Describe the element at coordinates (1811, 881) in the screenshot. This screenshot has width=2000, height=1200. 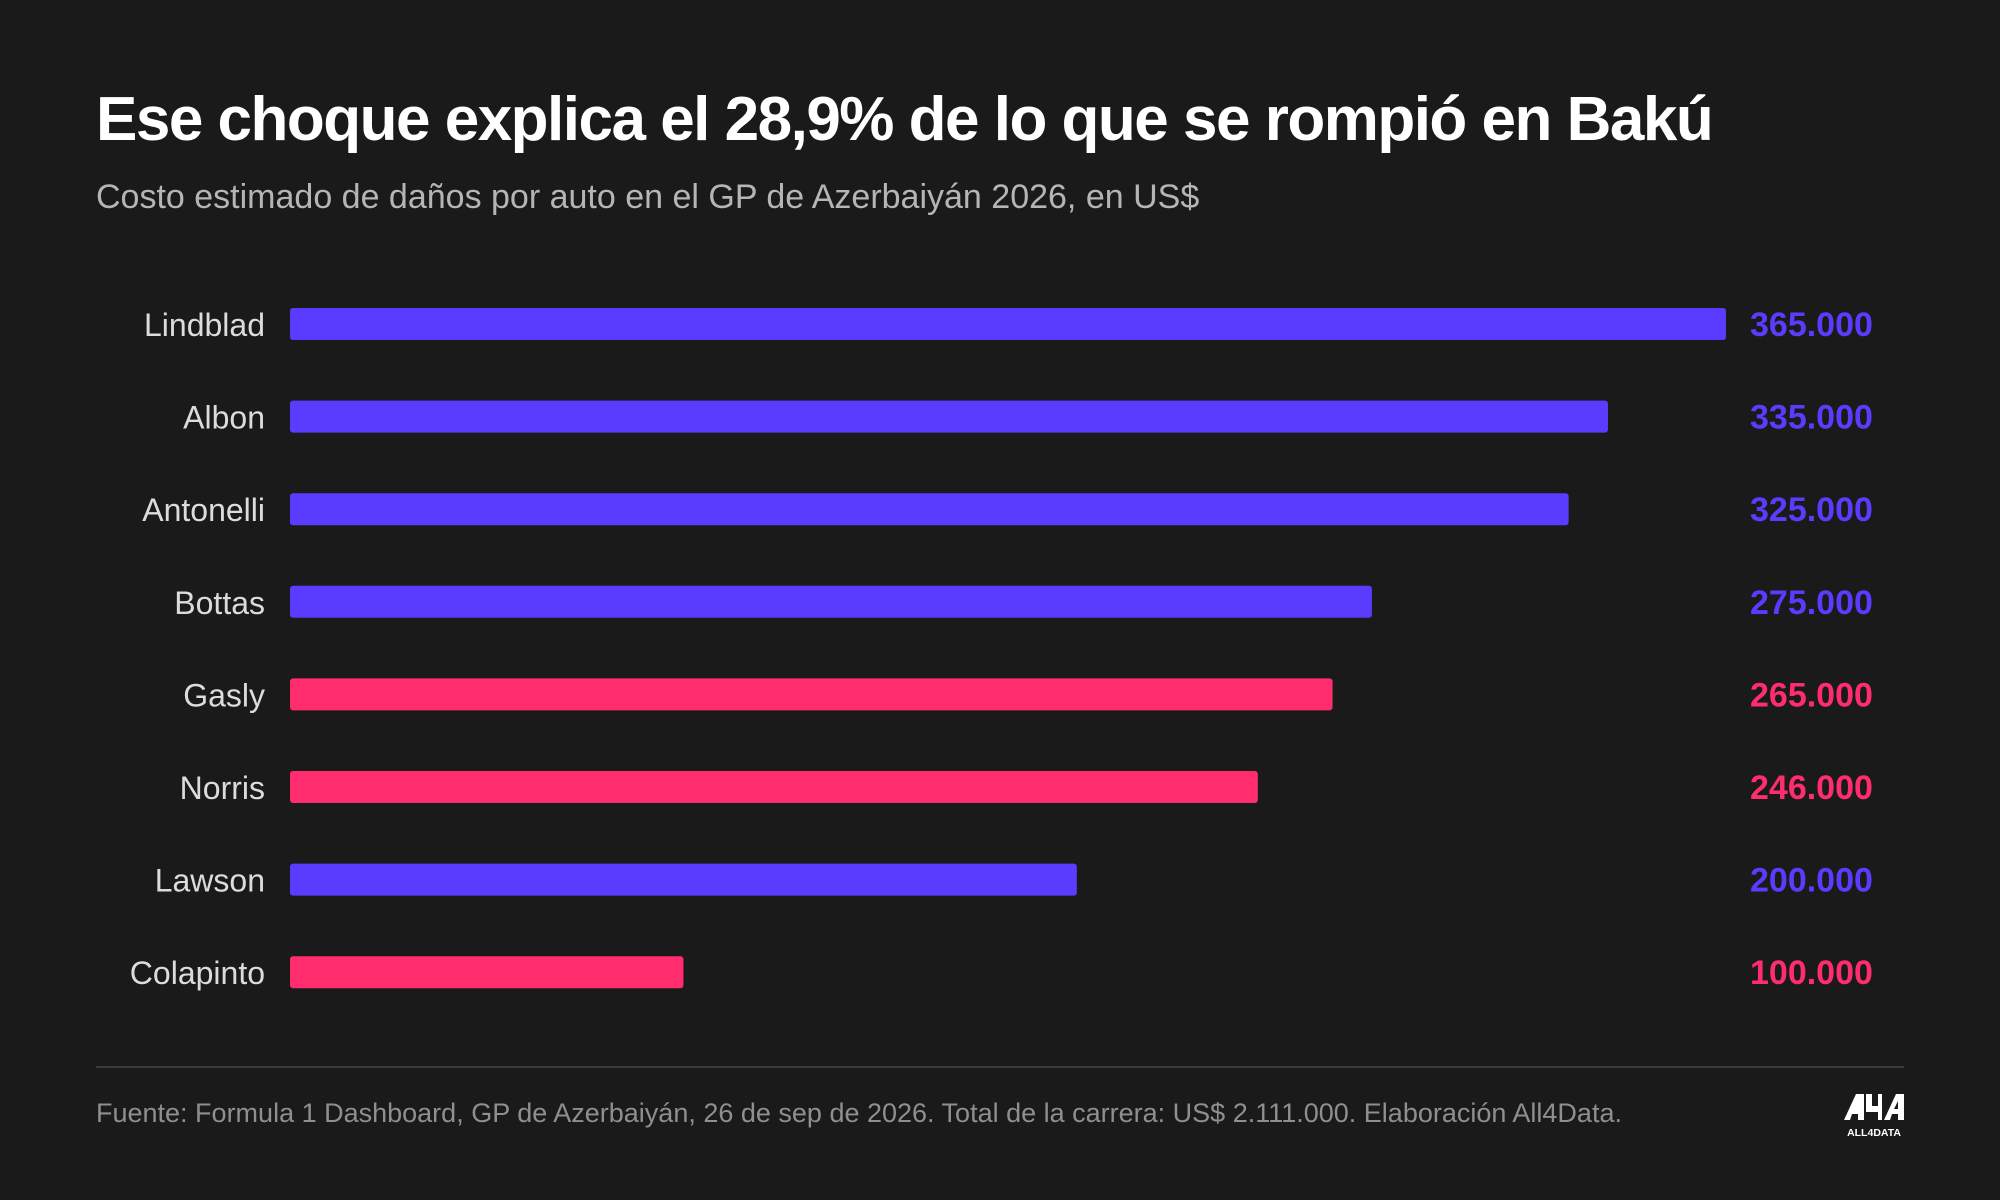
I see `value-label: 200.000` at that location.